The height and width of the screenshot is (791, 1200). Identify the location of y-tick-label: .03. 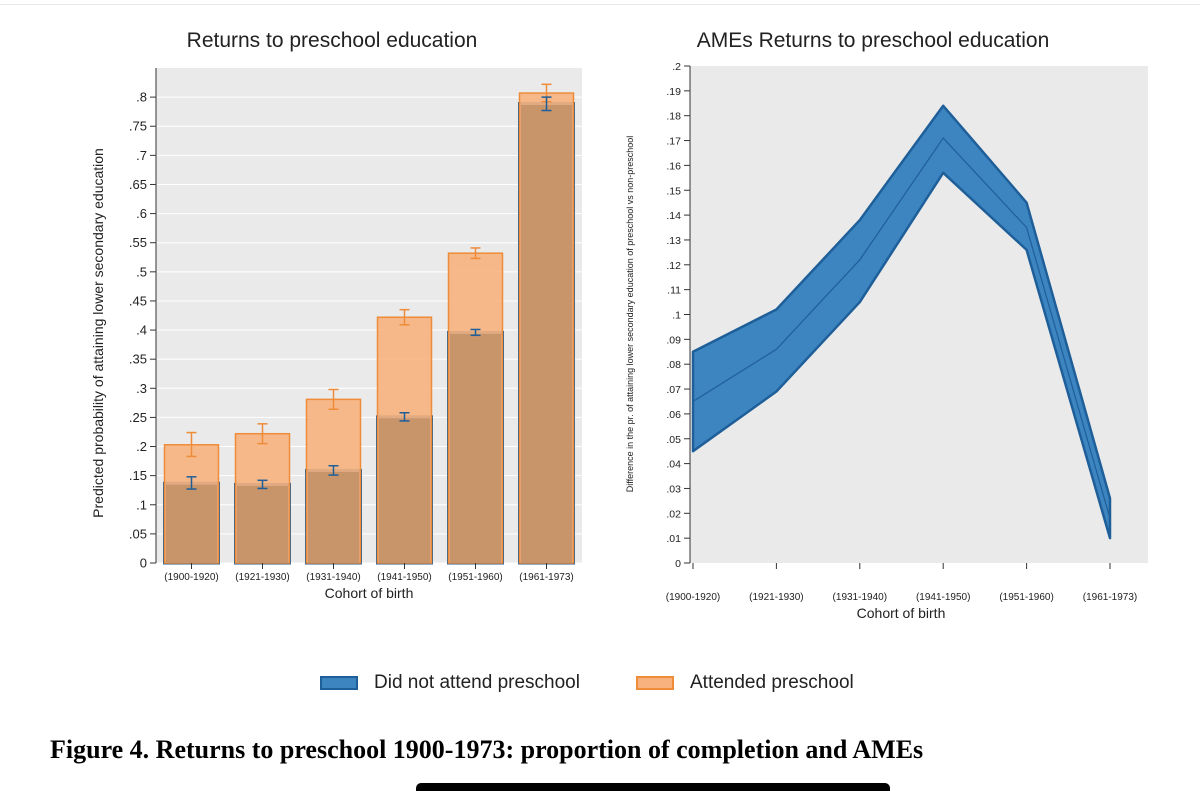
(673, 489).